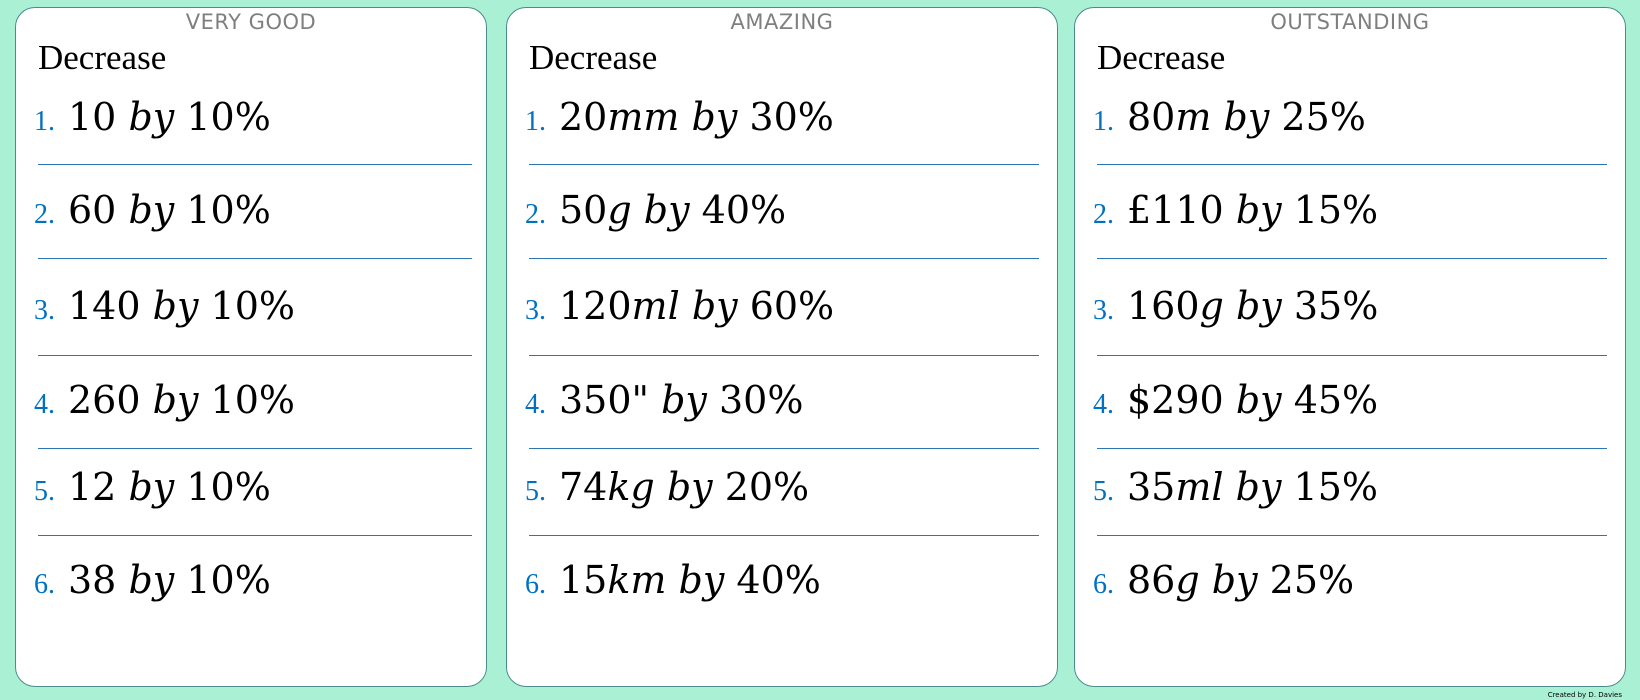 The image size is (1640, 700). What do you see at coordinates (684, 487) in the screenshot?
I see `question-expression: 74kg by 20%` at bounding box center [684, 487].